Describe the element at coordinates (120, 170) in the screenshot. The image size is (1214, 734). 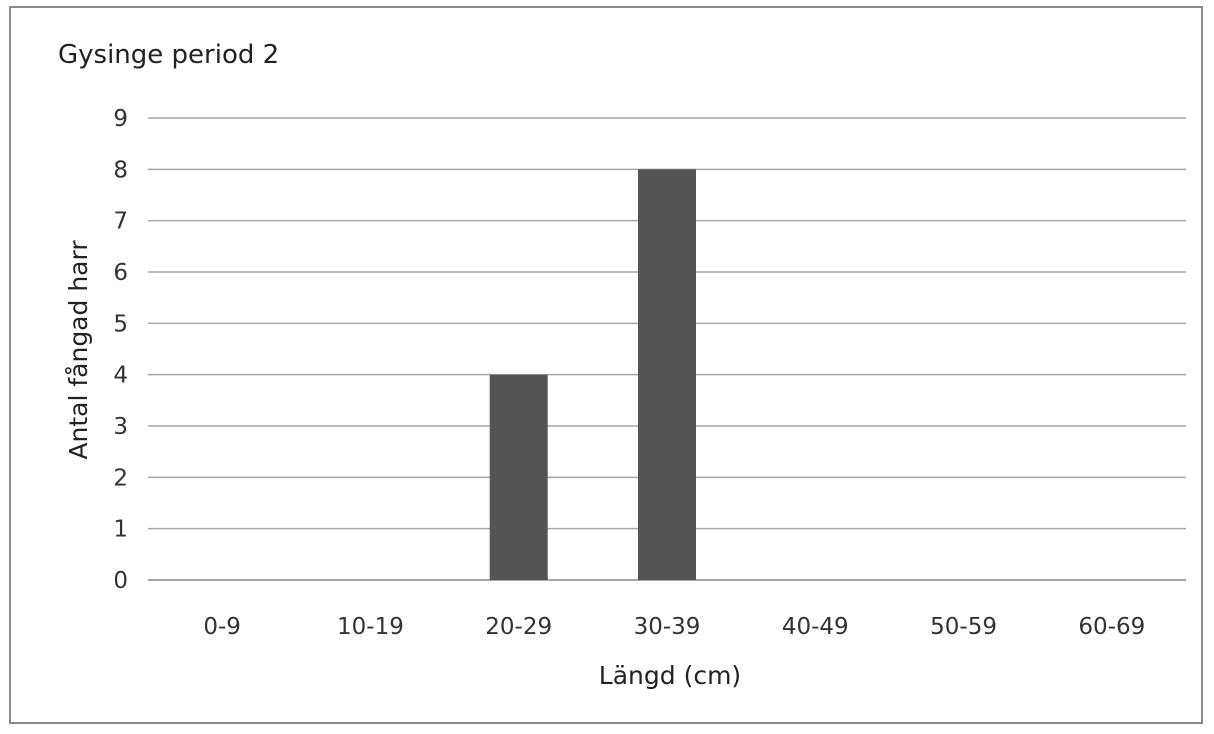
I see `y-tick-label: 8` at that location.